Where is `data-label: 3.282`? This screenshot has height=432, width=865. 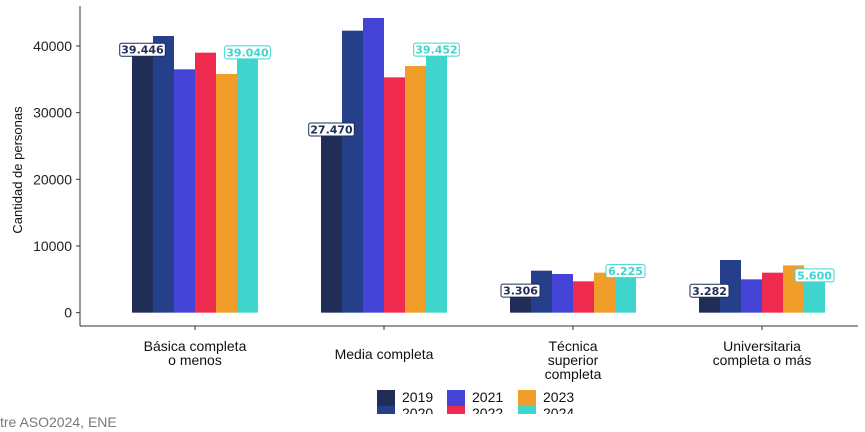 data-label: 3.282 is located at coordinates (709, 291).